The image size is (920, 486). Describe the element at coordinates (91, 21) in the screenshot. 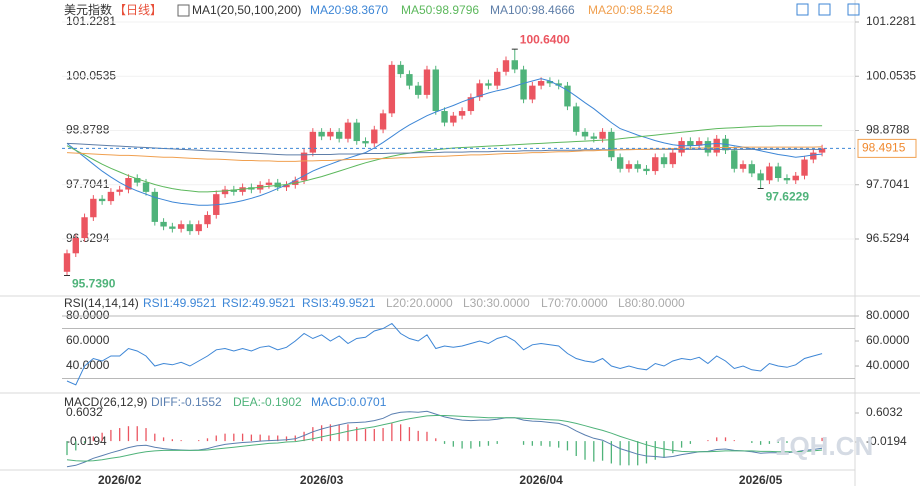

I see `y-tick-label-left: 101.2281` at that location.